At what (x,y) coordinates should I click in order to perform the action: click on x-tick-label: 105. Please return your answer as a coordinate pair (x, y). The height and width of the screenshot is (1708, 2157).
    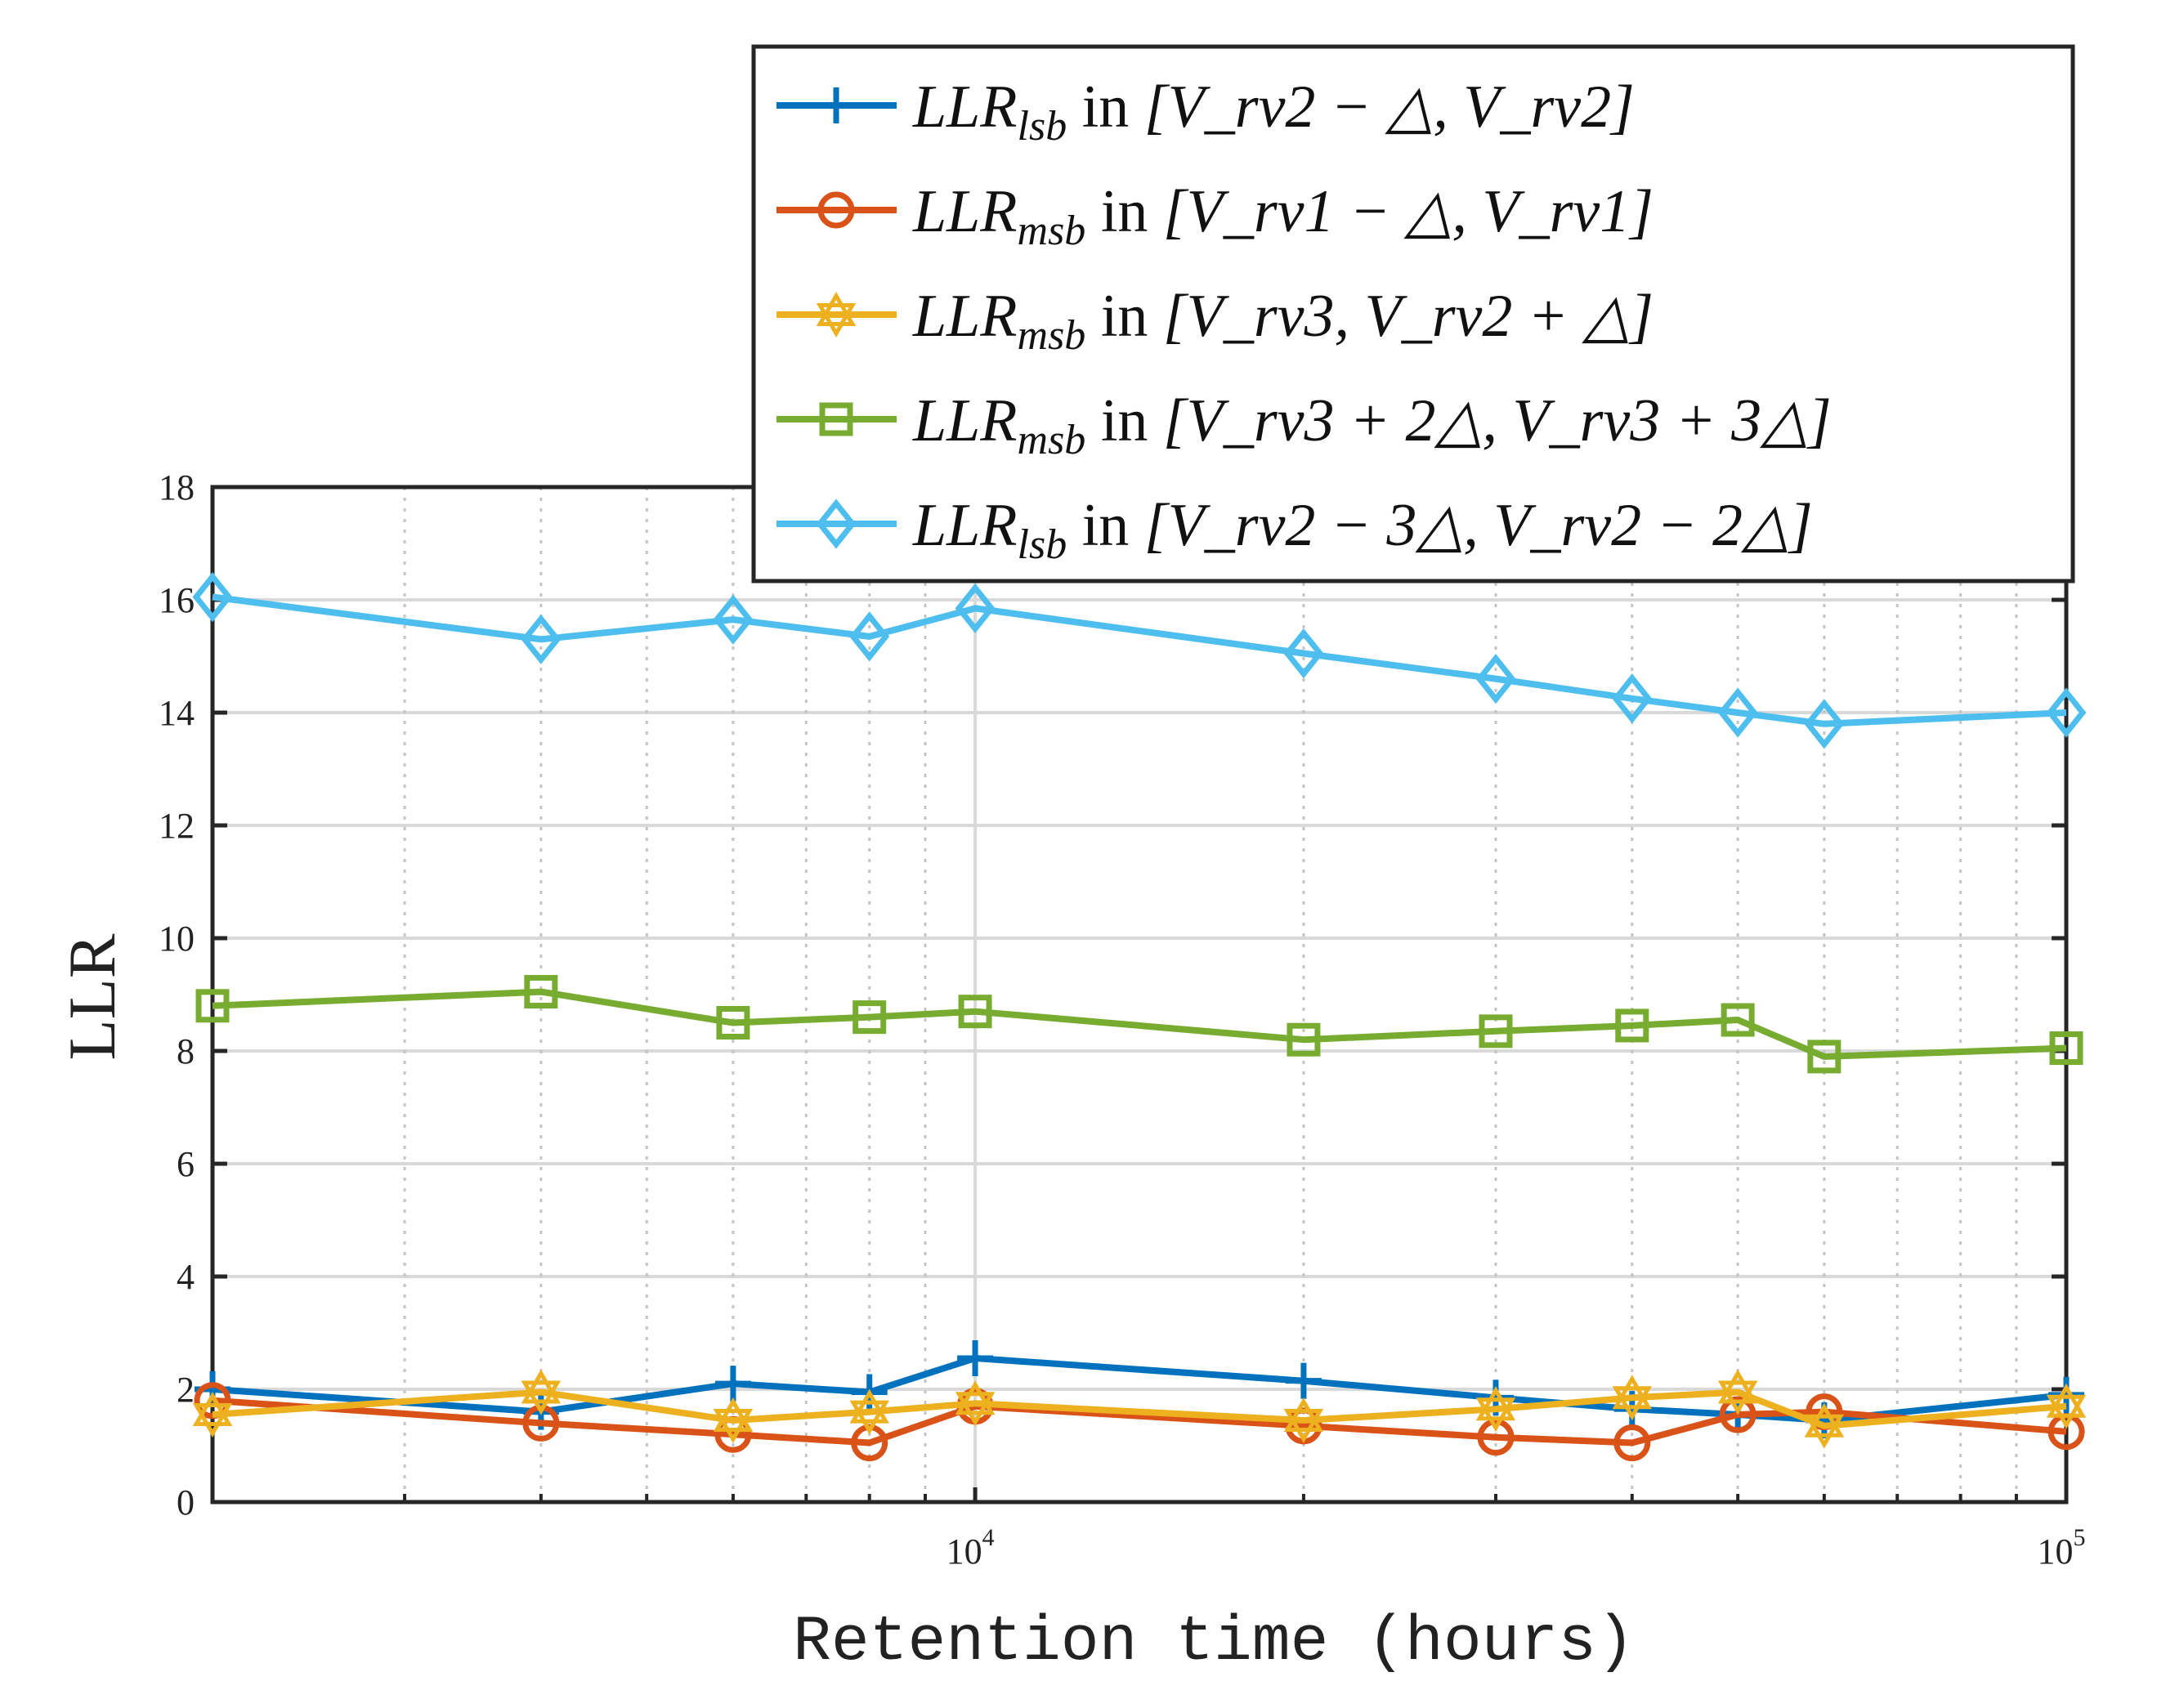
    Looking at the image, I should click on (2062, 1548).